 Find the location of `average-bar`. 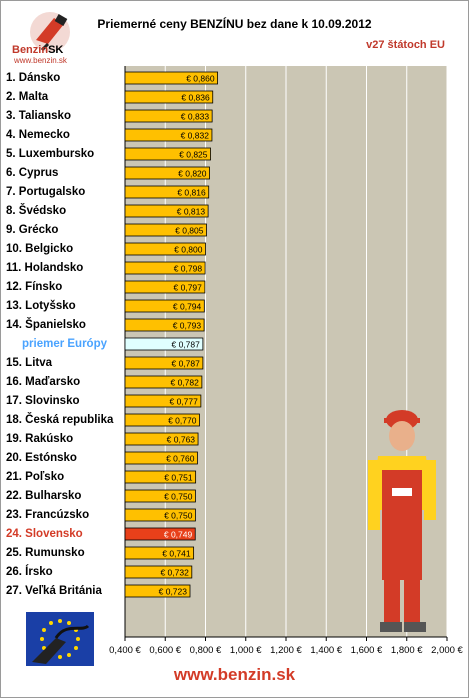

average-bar is located at coordinates (164, 344).